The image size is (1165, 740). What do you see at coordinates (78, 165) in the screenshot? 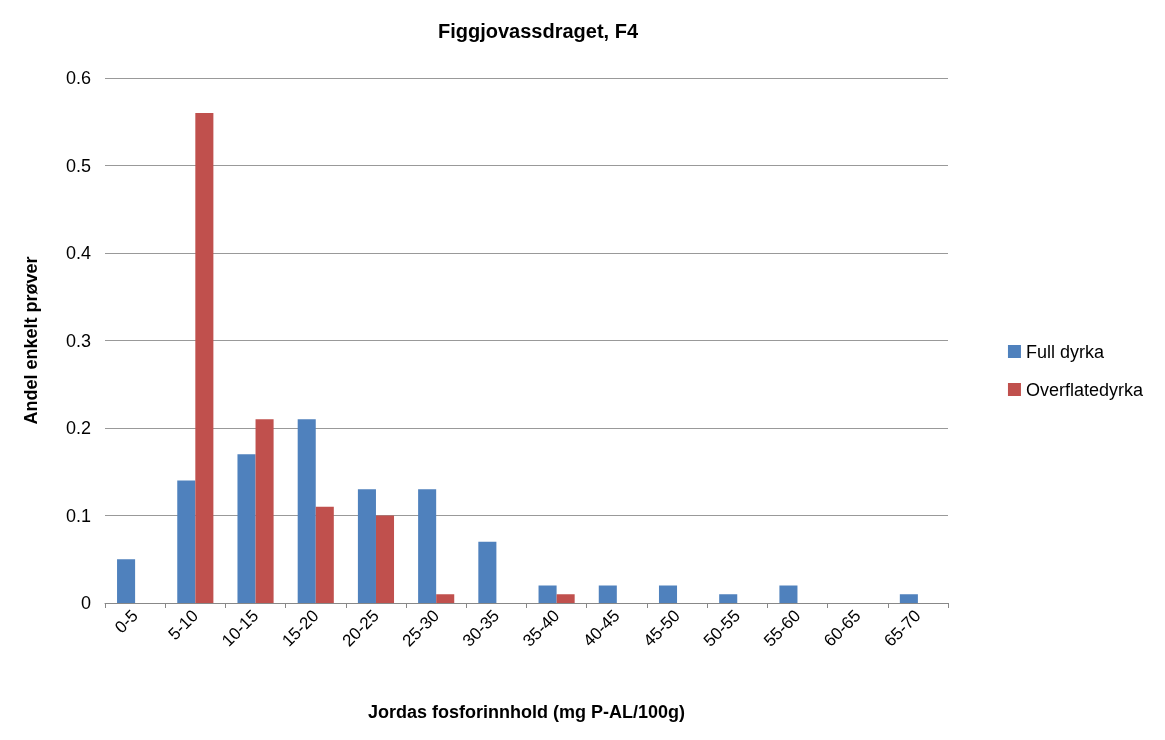
I see `y-tick-label: 0.5` at bounding box center [78, 165].